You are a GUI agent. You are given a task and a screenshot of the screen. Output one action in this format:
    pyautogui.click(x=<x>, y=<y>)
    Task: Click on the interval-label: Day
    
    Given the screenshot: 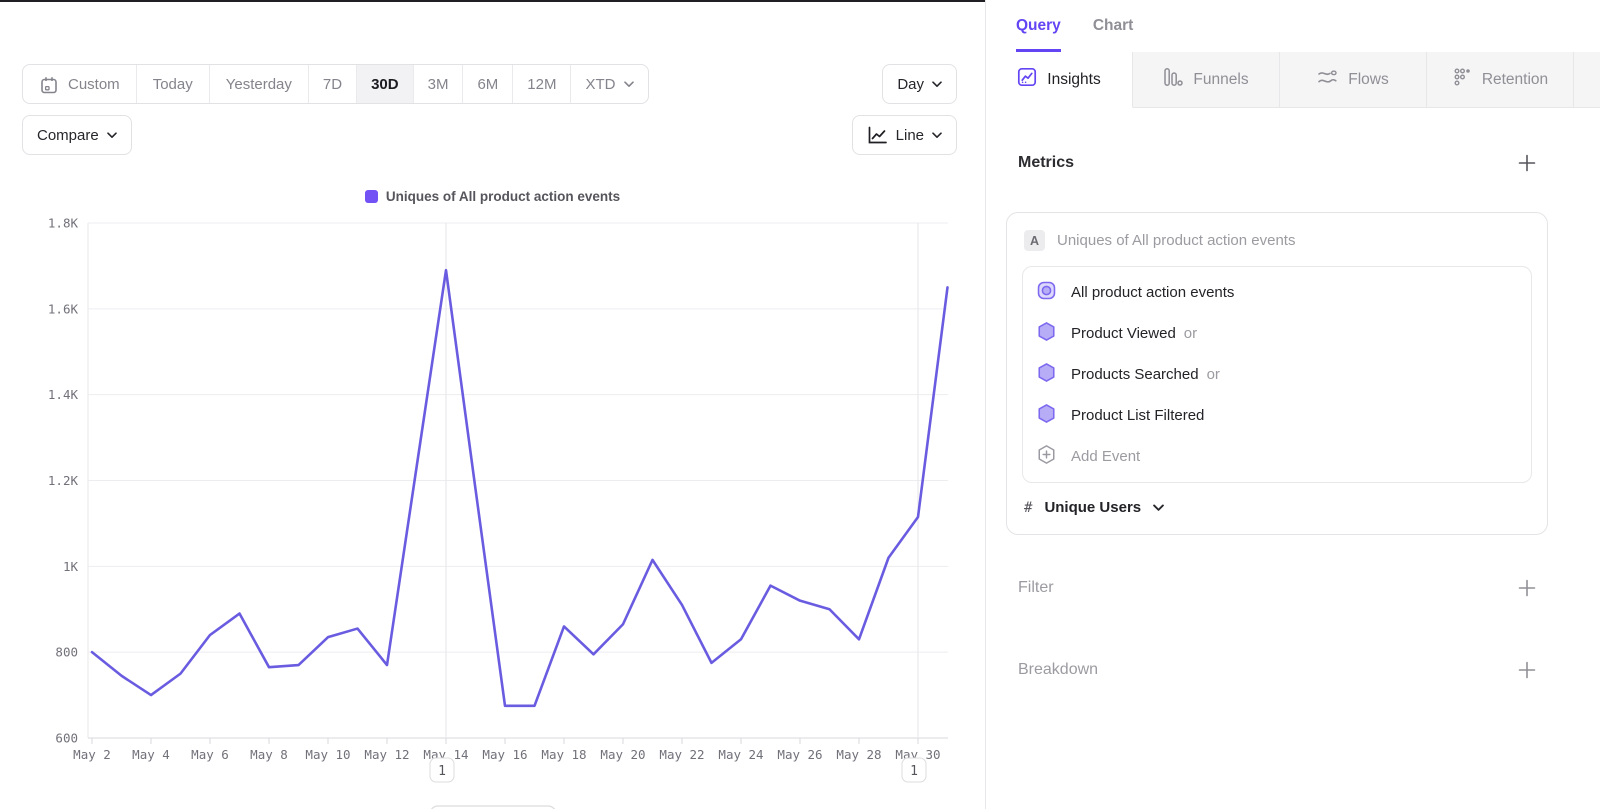 What is the action you would take?
    pyautogui.click(x=910, y=84)
    